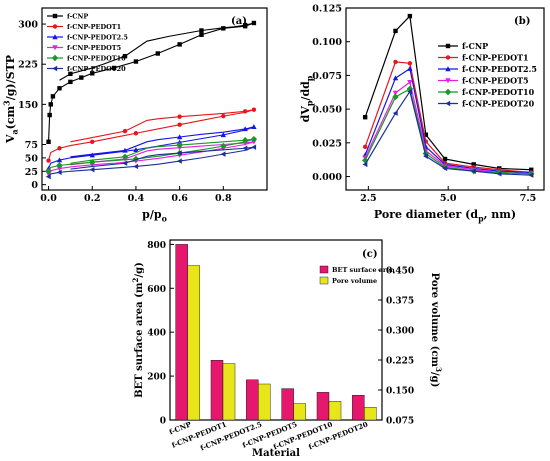 This screenshot has width=550, height=461. Describe the element at coordinates (495, 58) in the screenshot. I see `legend-label: f-CNP-PEDOT1` at that location.